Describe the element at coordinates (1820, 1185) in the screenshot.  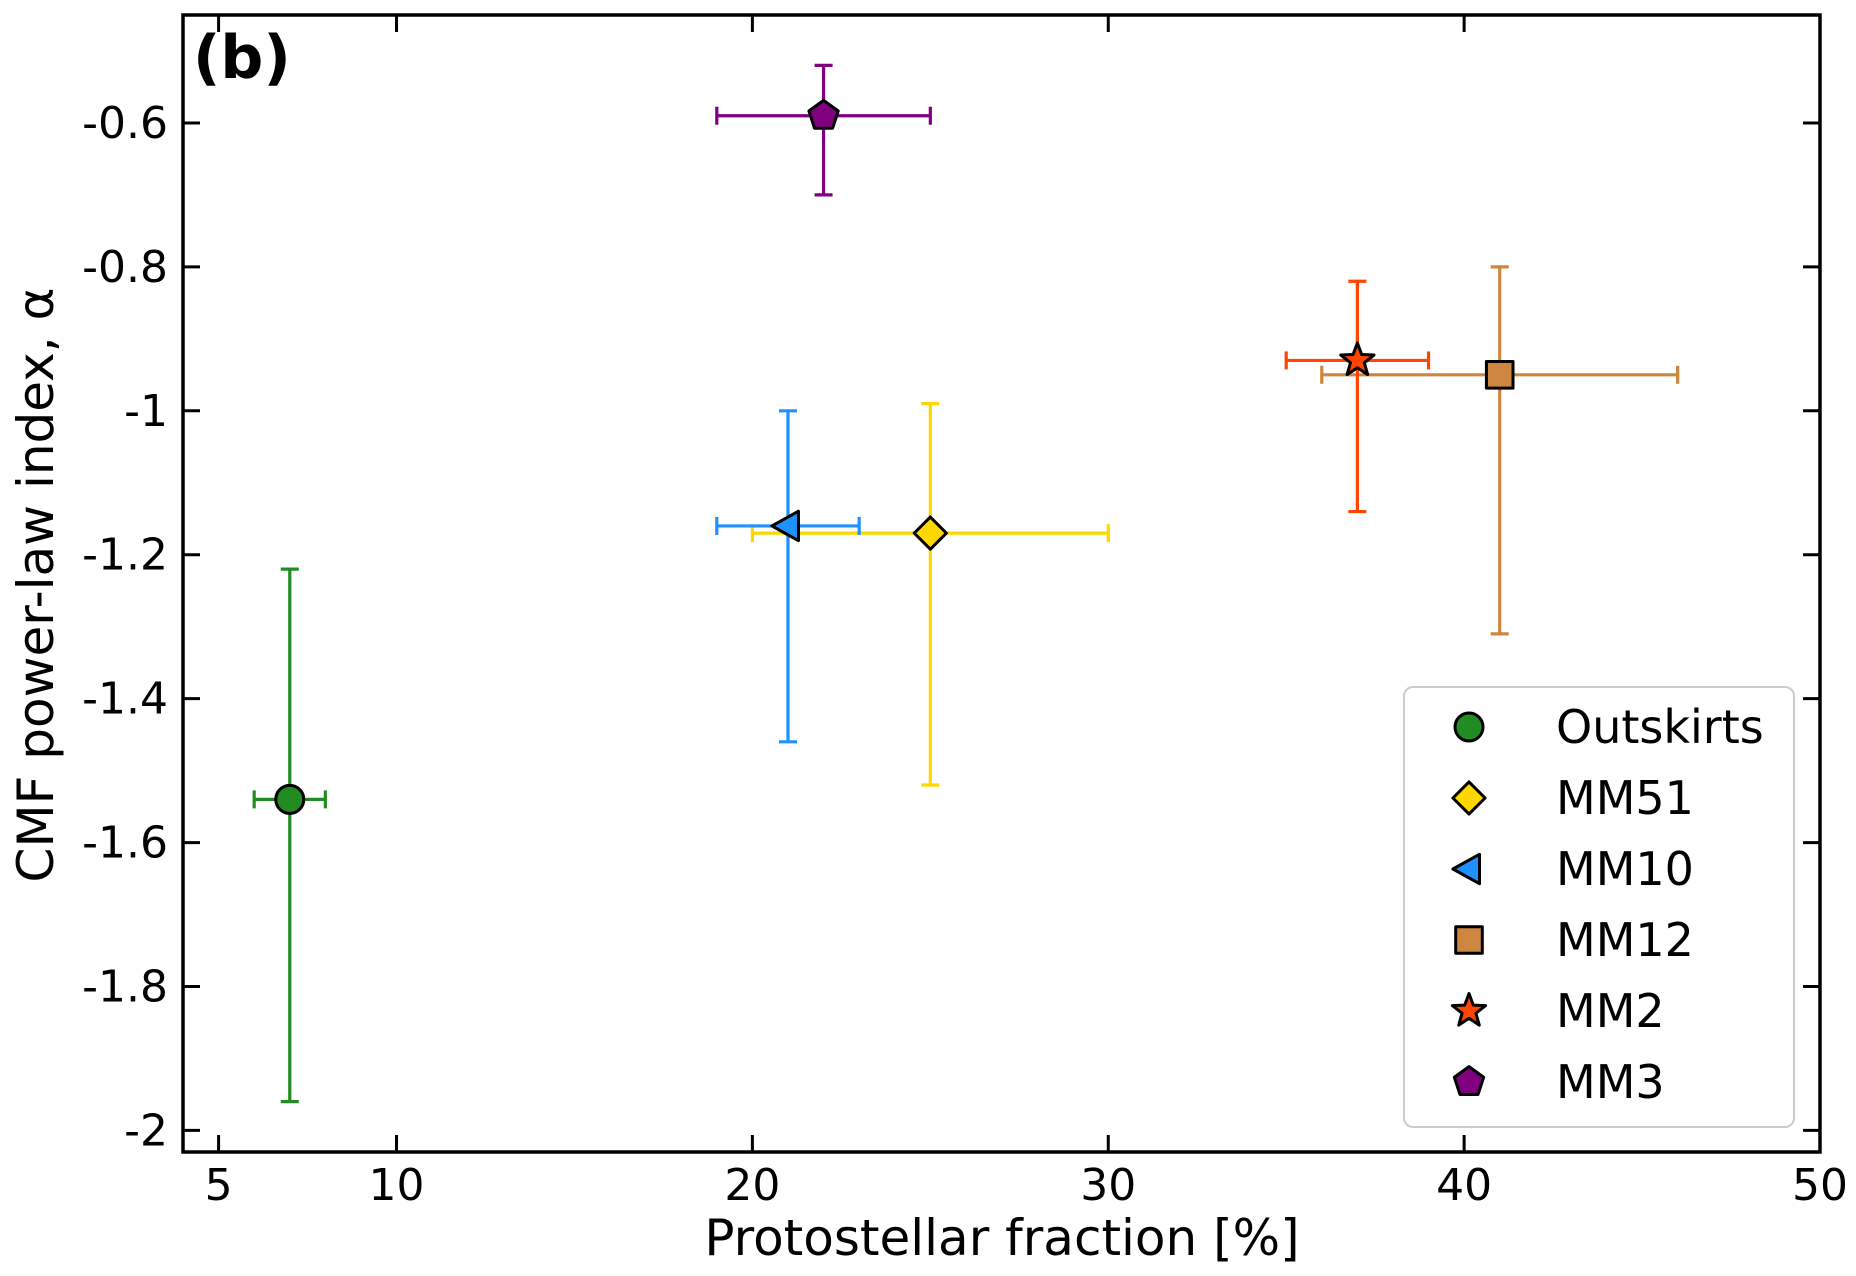
I see `x-tick-label: 50` at that location.